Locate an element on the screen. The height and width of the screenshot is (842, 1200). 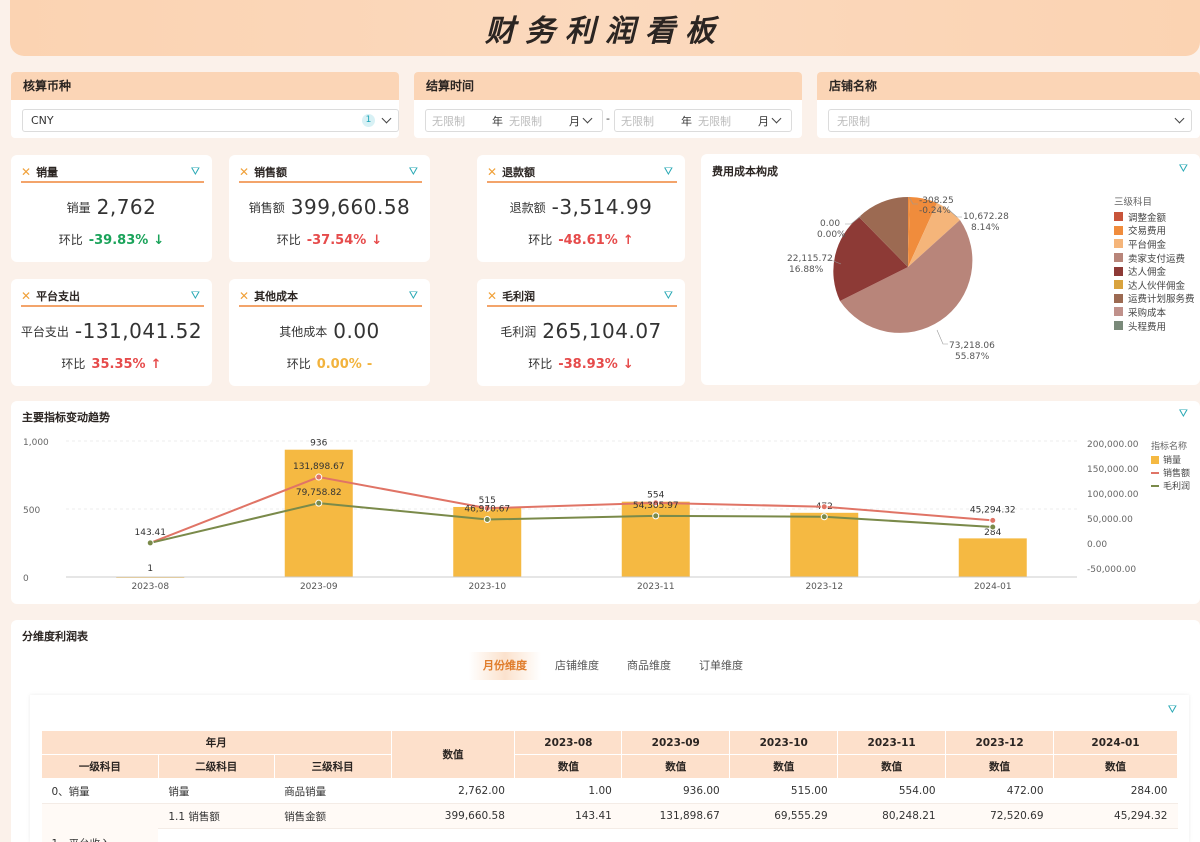
legend-label: 平台佣金 is located at coordinates (1147, 245).